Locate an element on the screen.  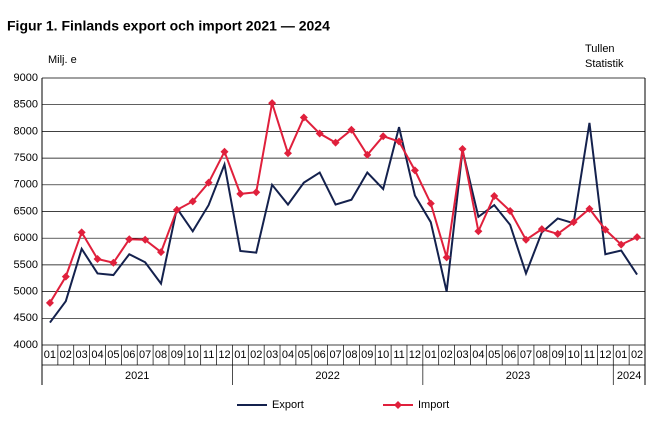
legend-label: Export is located at coordinates (288, 405).